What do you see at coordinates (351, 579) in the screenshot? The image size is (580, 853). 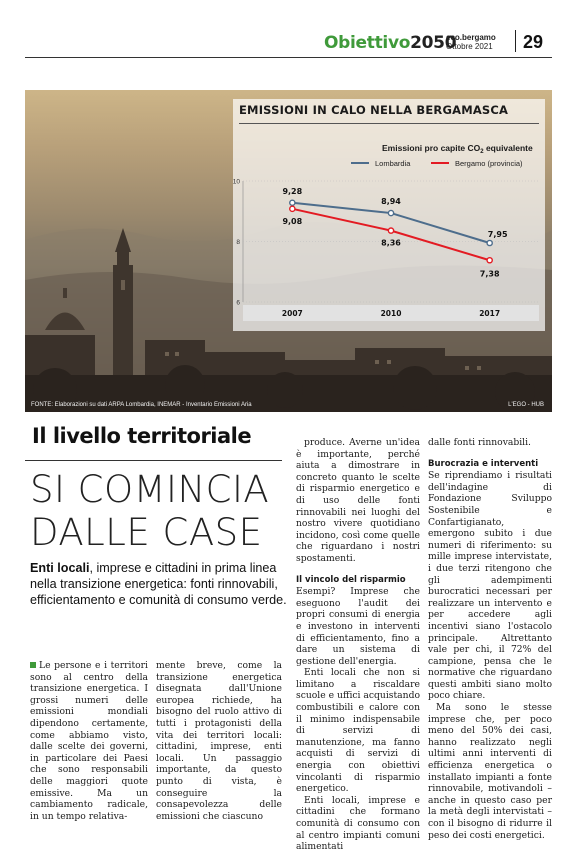 I see `column-3-subheading: Il vincolo del risparmio` at bounding box center [351, 579].